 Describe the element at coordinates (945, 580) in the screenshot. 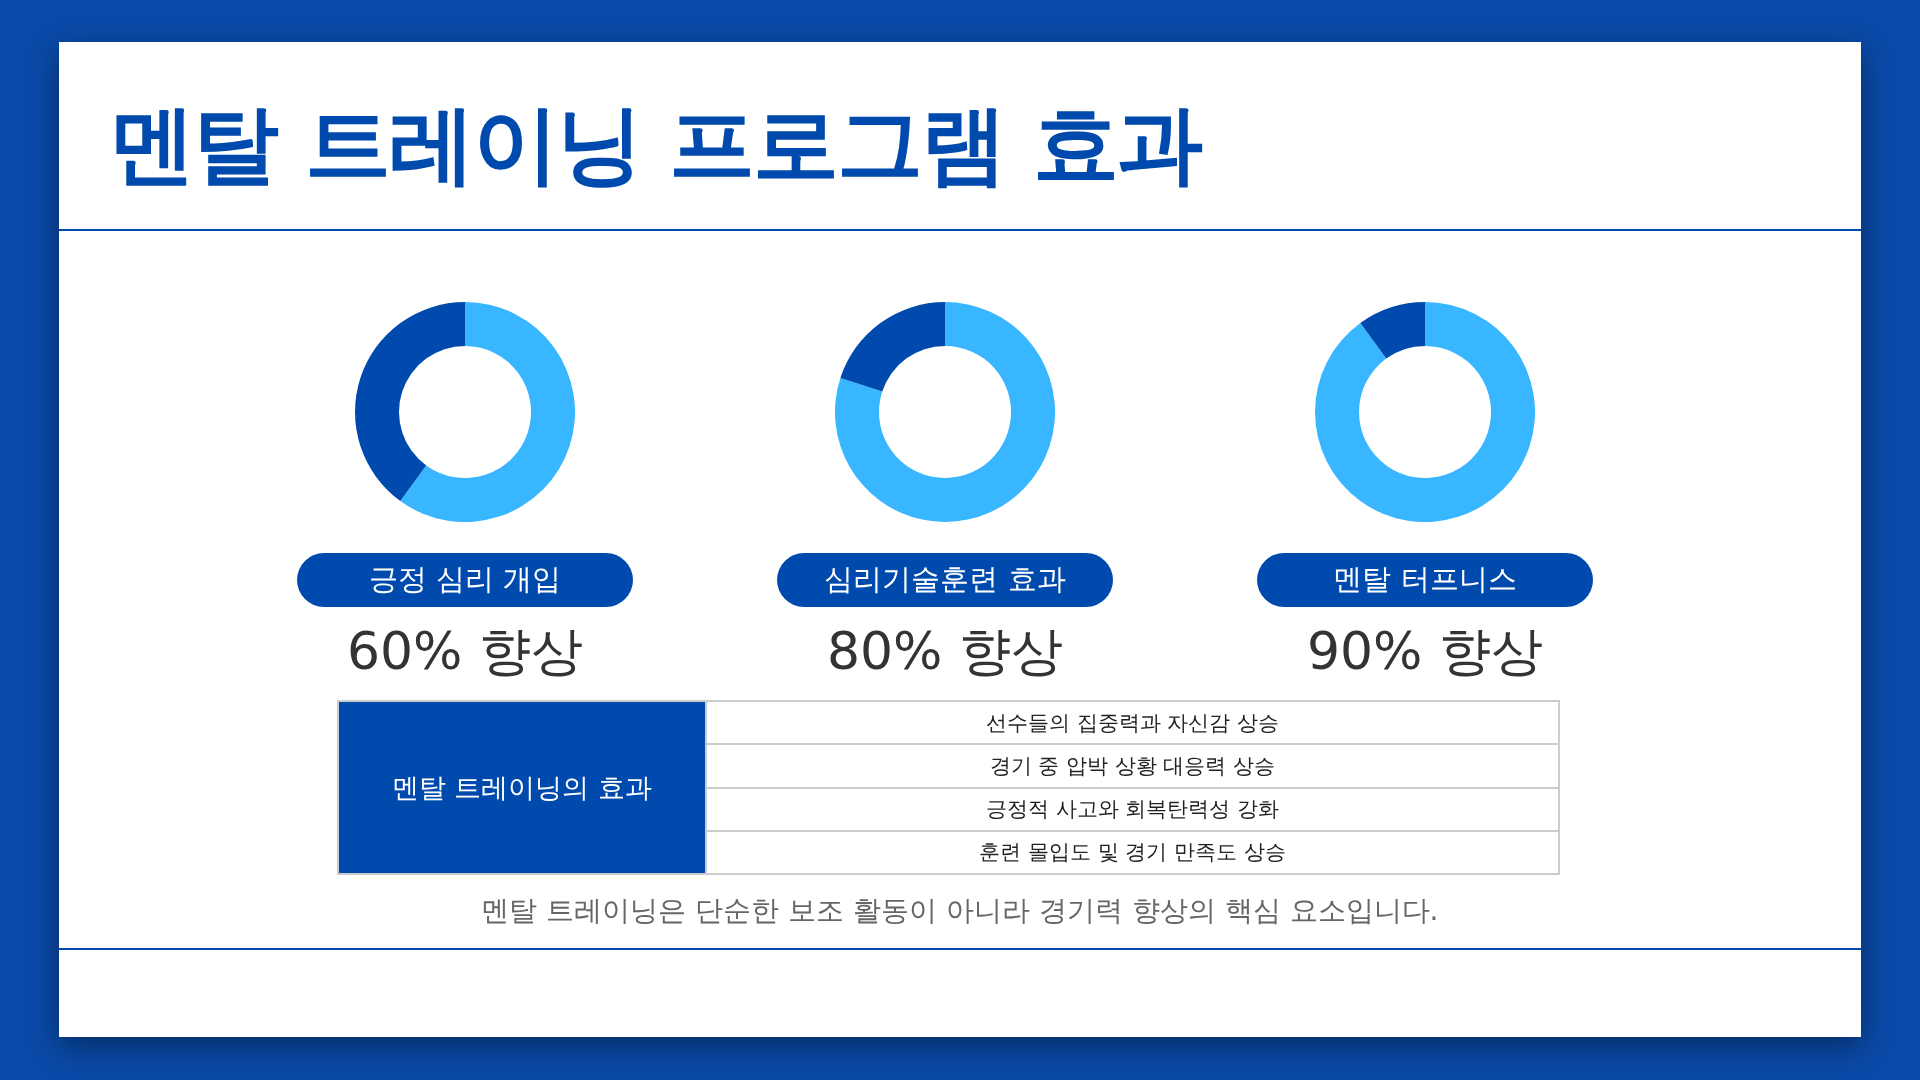

I see `text: 심리기술훈련 효과` at that location.